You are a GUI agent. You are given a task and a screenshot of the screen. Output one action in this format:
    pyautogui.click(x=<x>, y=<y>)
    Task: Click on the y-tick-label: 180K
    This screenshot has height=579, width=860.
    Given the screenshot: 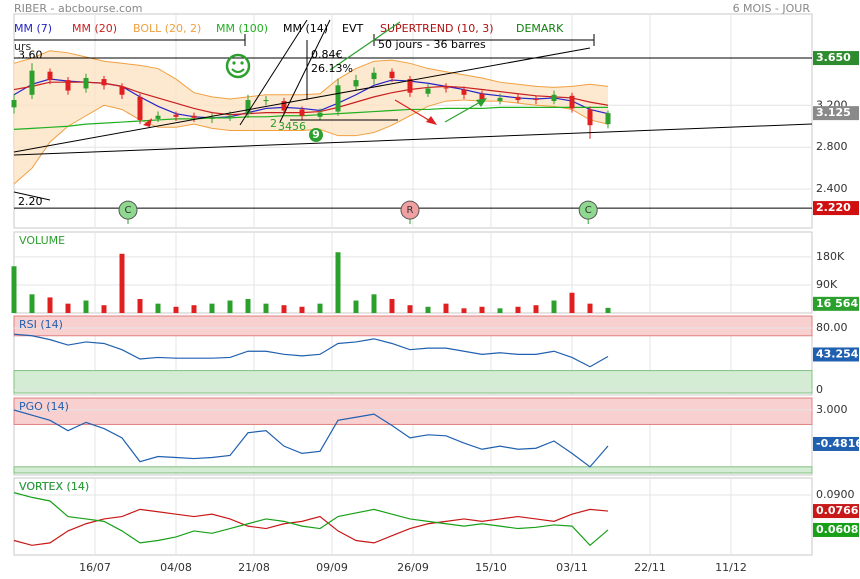 What is the action you would take?
    pyautogui.click(x=830, y=256)
    